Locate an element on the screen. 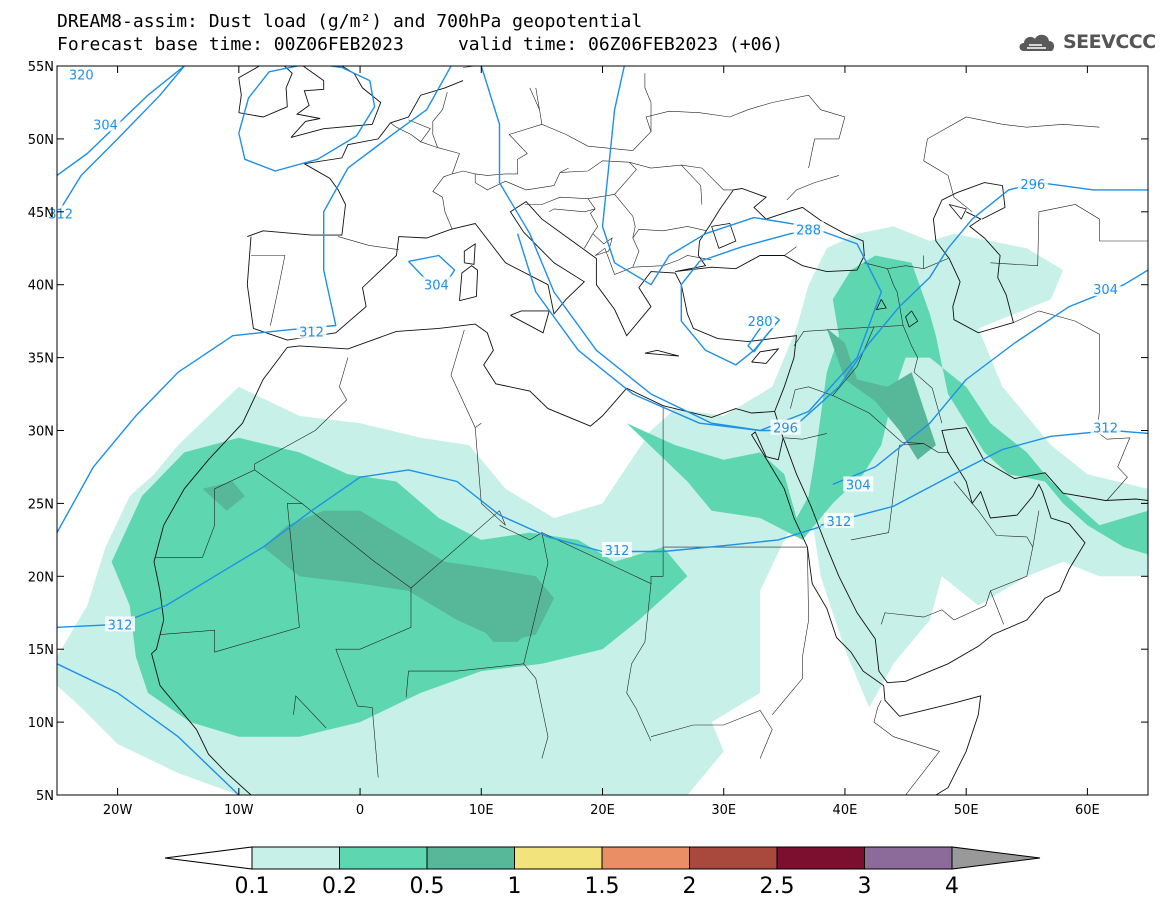 The width and height of the screenshot is (1165, 907). lon-tick-label: 40E is located at coordinates (845, 810).